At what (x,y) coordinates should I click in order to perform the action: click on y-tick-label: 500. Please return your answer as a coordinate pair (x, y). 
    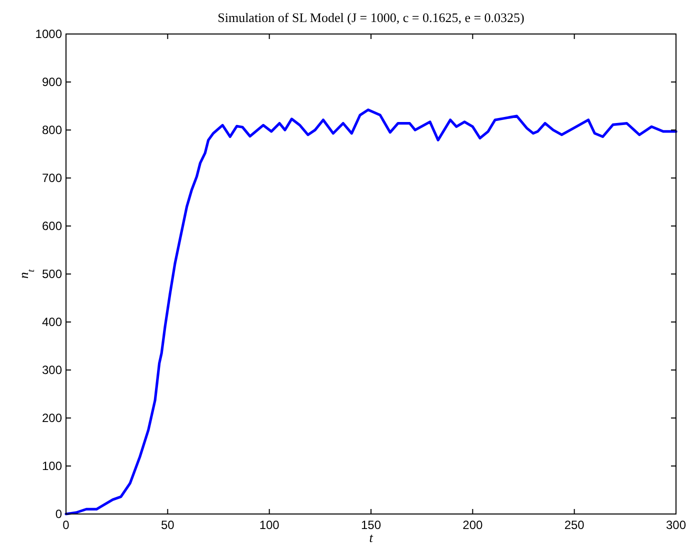
    Looking at the image, I should click on (52, 274).